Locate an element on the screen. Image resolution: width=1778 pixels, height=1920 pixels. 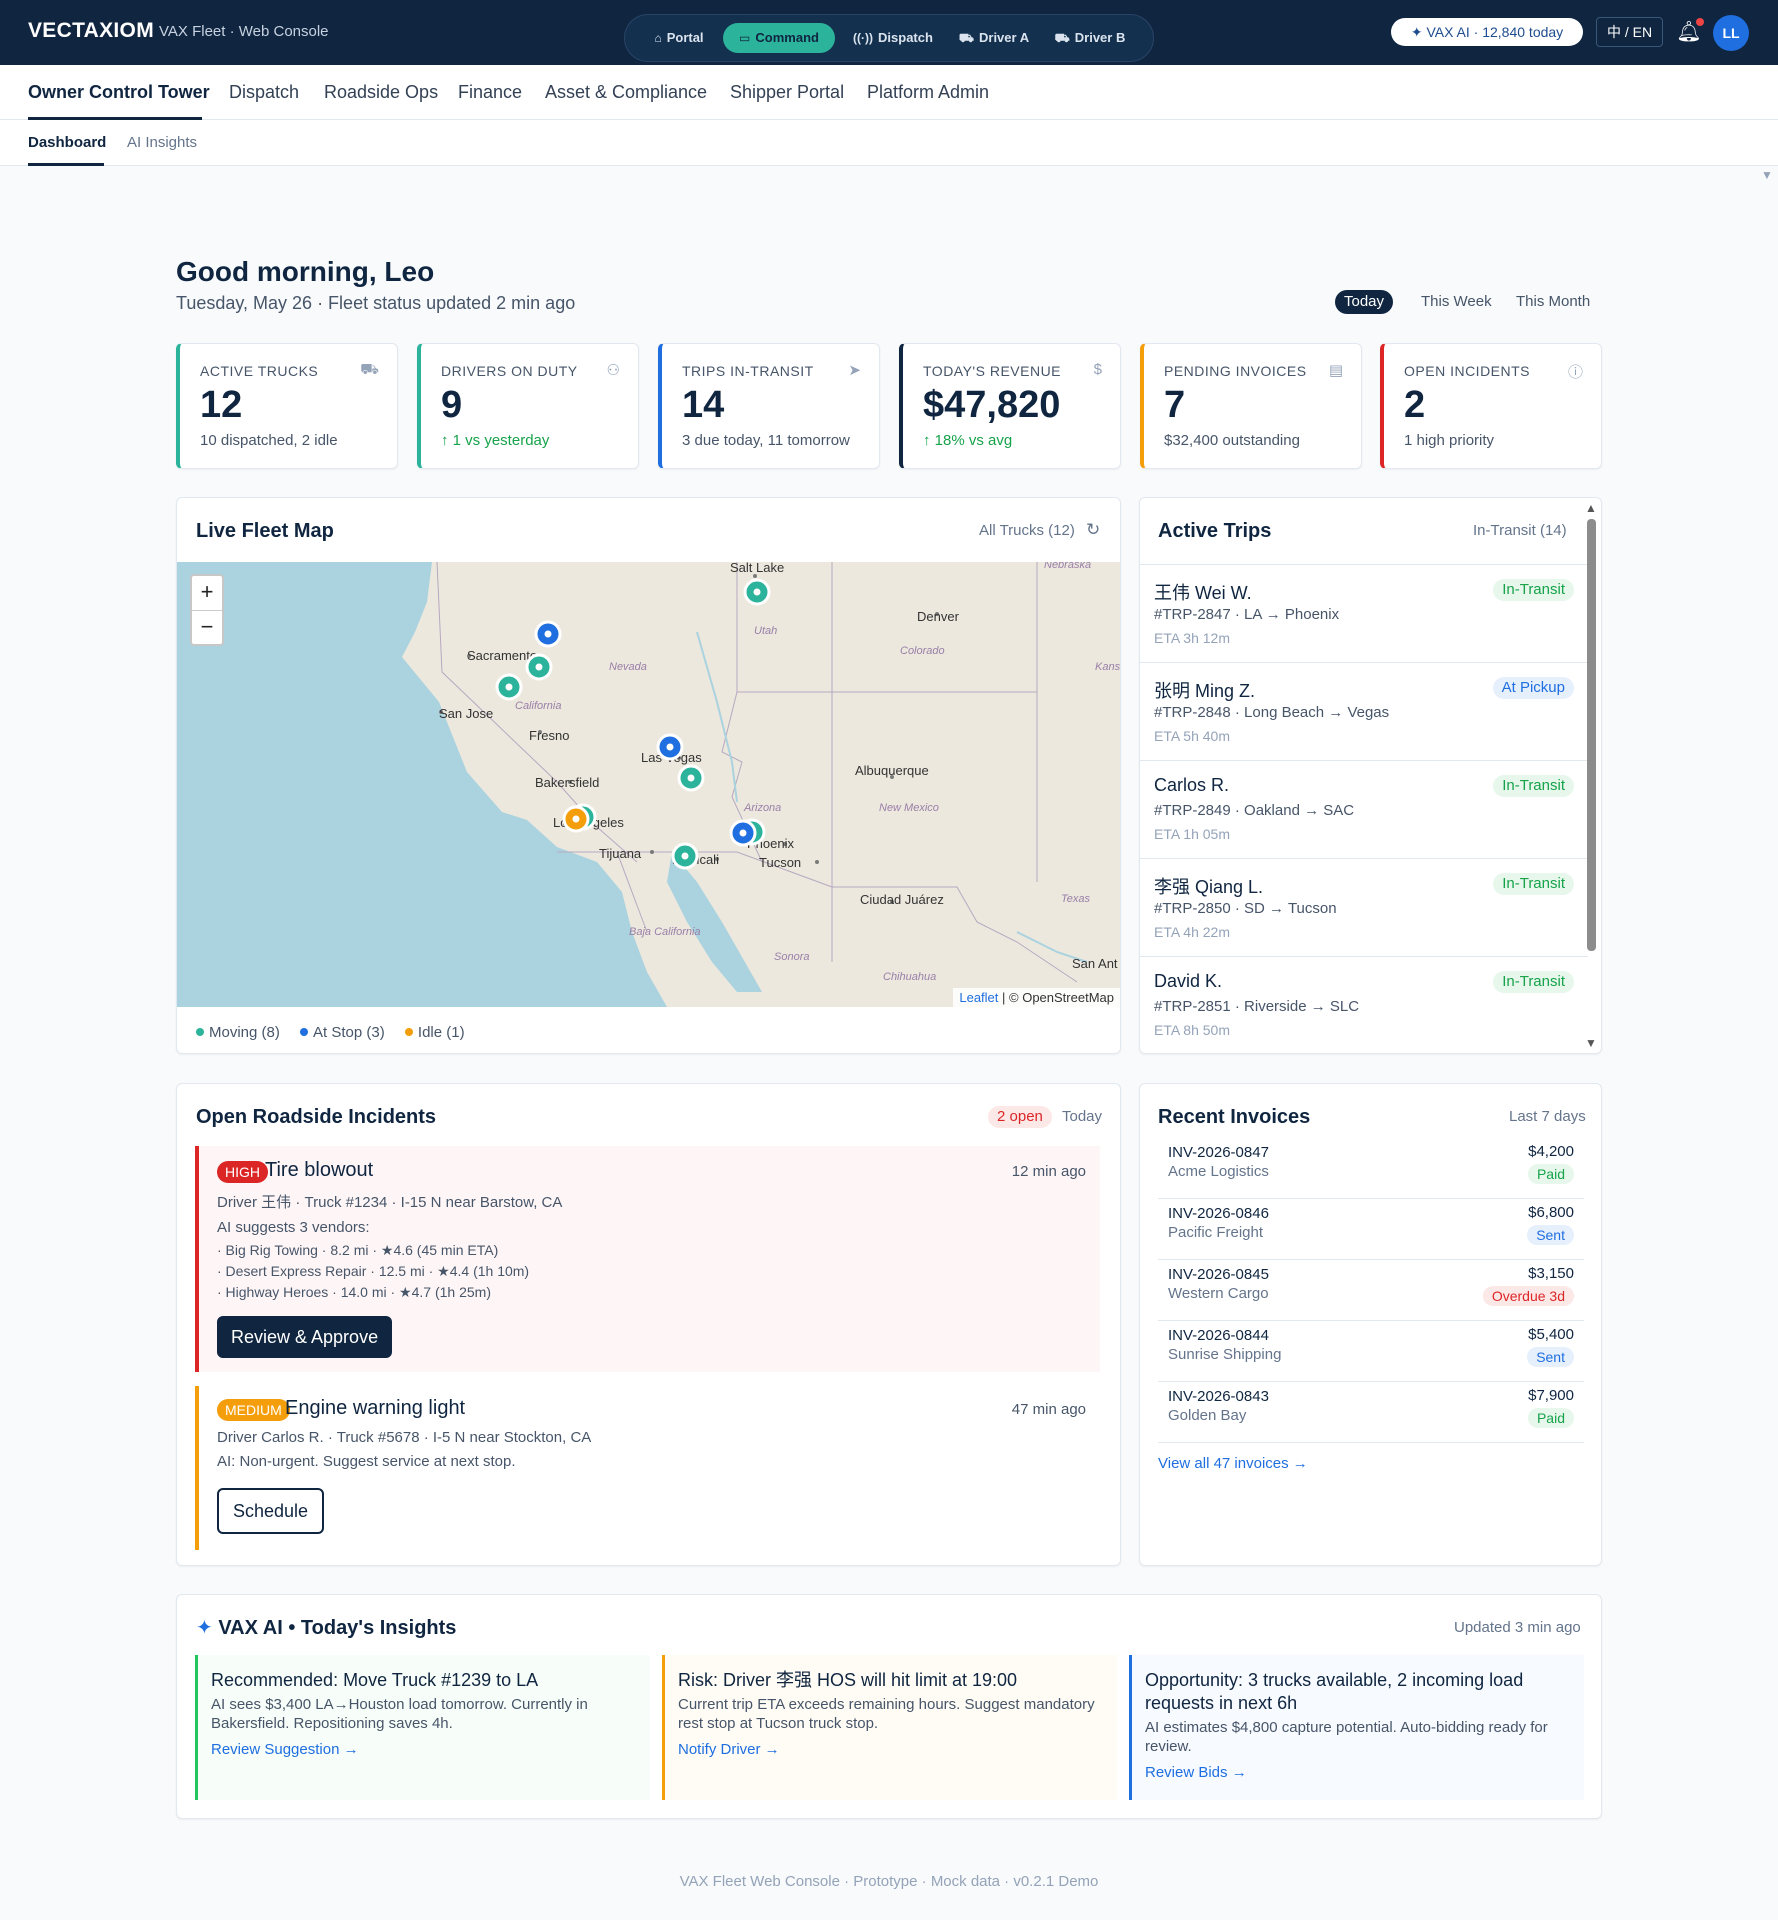
kpi-sub: 3 due today, 11 tomorrow is located at coordinates (766, 440).